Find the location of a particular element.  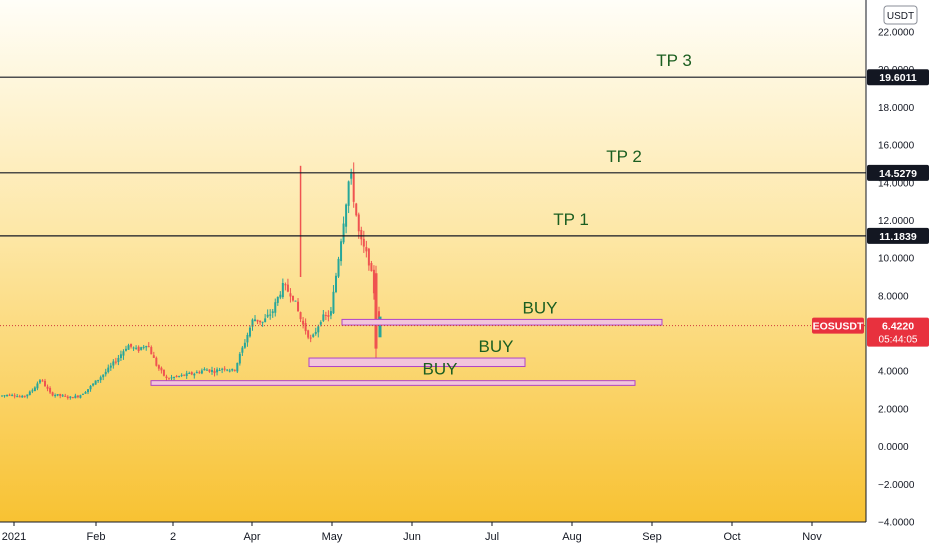

tp-price-tag-text: 19.6011 is located at coordinates (898, 78).